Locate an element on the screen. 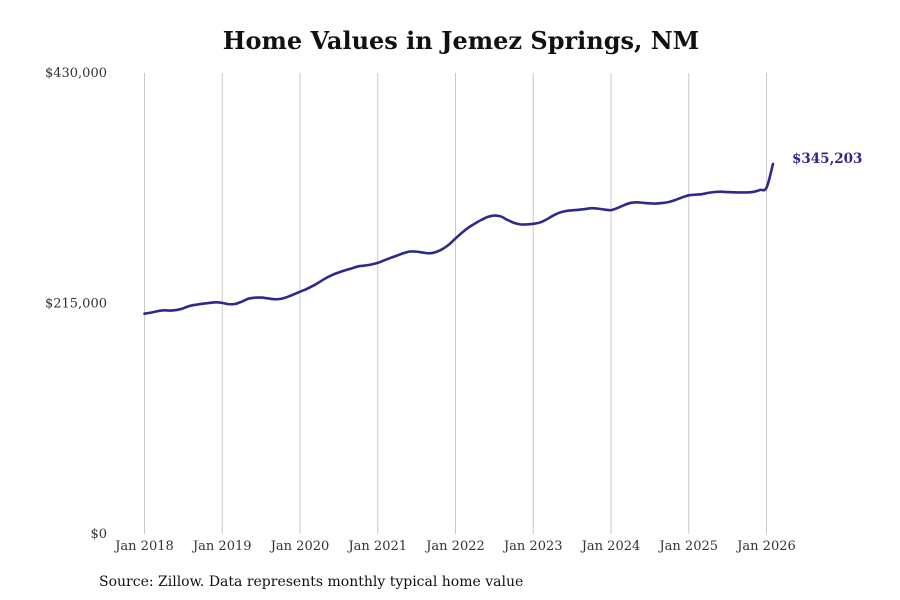 This screenshot has height=600, width=900. x-tick-label: Jan 2021 is located at coordinates (376, 546).